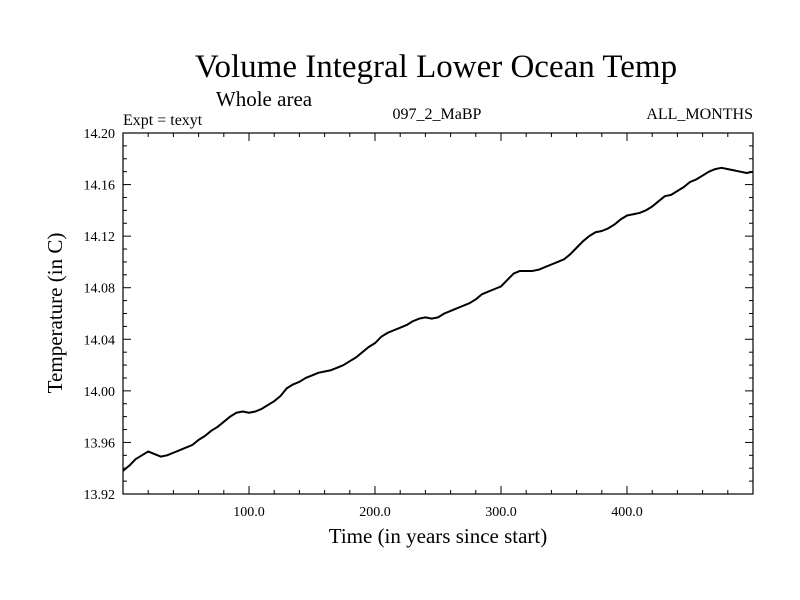 The image size is (800, 600). What do you see at coordinates (100, 289) in the screenshot?
I see `y-tick-label: 14.08` at bounding box center [100, 289].